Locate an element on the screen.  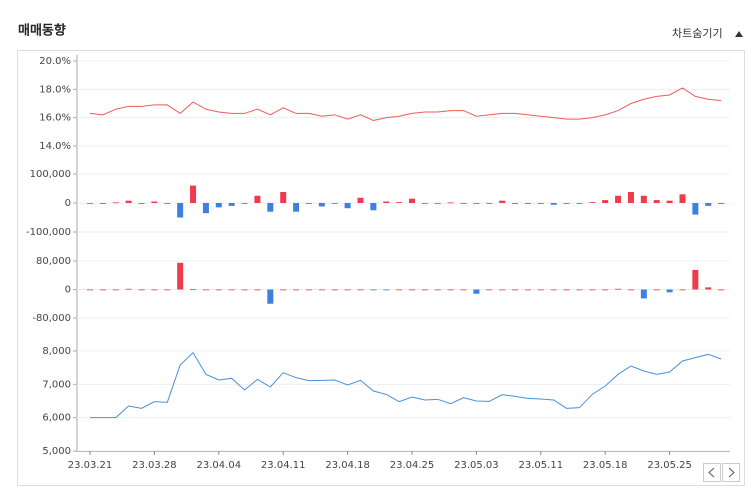
next-button is located at coordinates (731, 472).